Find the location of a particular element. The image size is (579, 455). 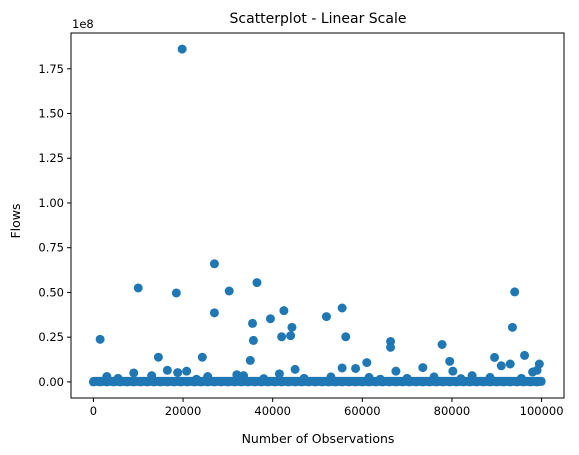

y-offset-label: 1e8 is located at coordinates (83, 24).